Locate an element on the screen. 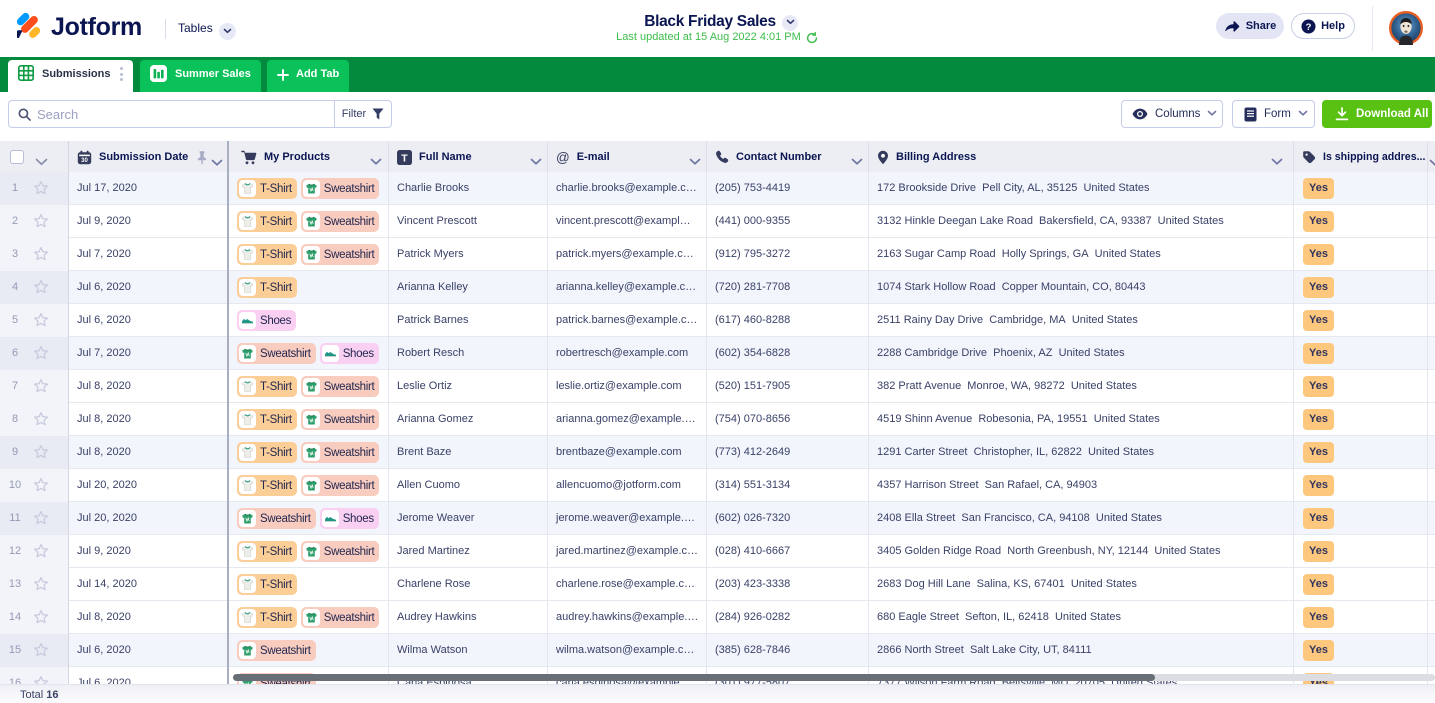  svg-text: 30 is located at coordinates (84, 161).